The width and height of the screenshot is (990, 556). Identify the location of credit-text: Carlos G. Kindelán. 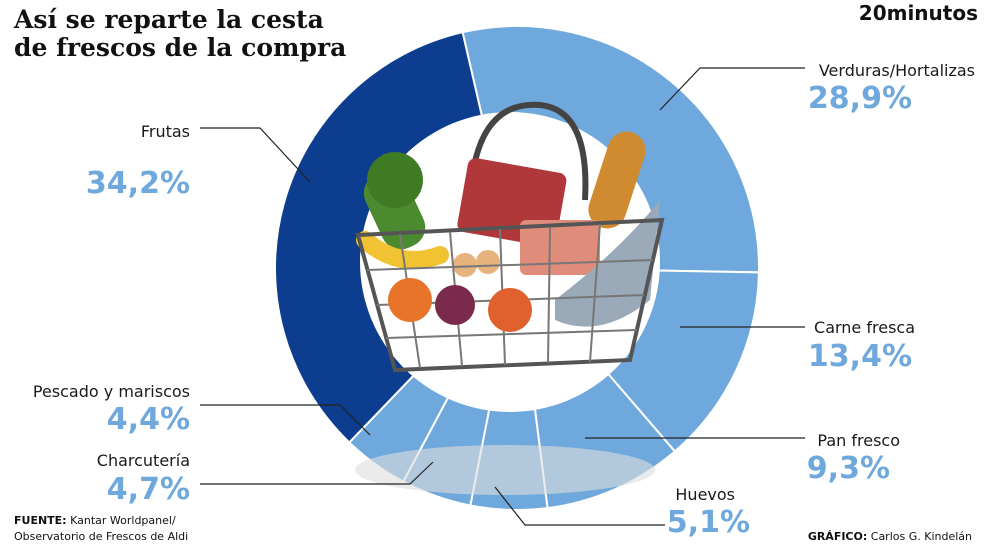
(921, 536).